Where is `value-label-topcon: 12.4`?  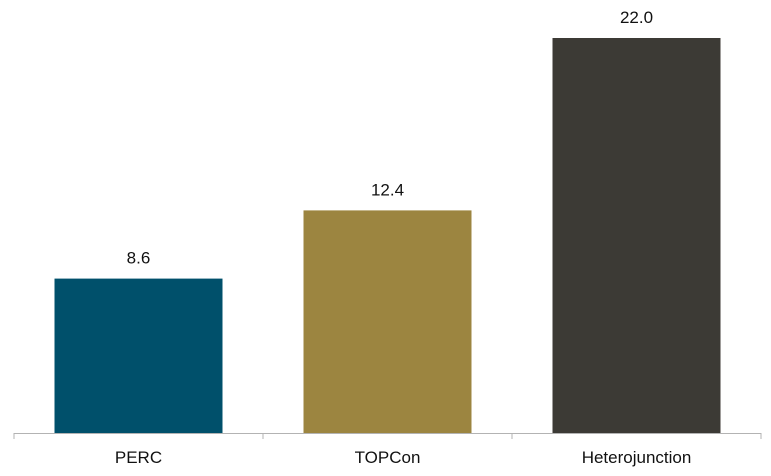
value-label-topcon: 12.4 is located at coordinates (387, 189).